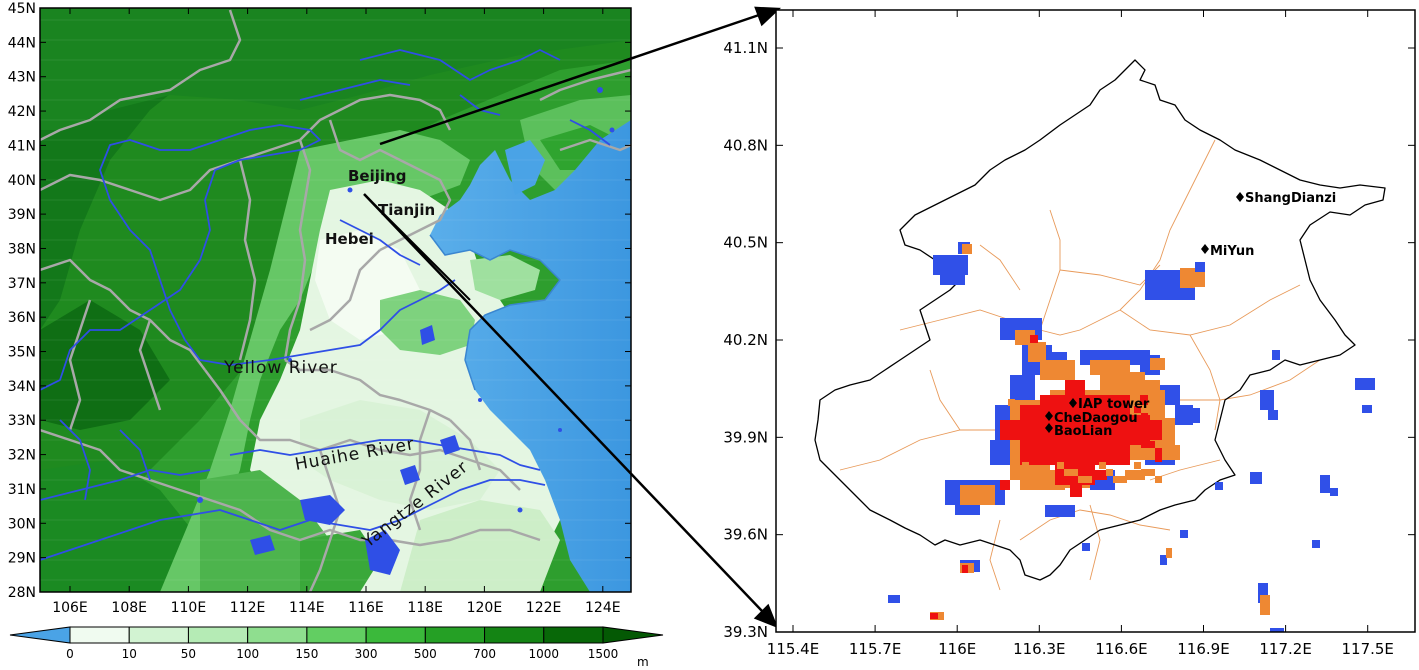 The width and height of the screenshot is (1419, 670). Describe the element at coordinates (485, 608) in the screenshot. I see `left-lon-label: 120E` at that location.